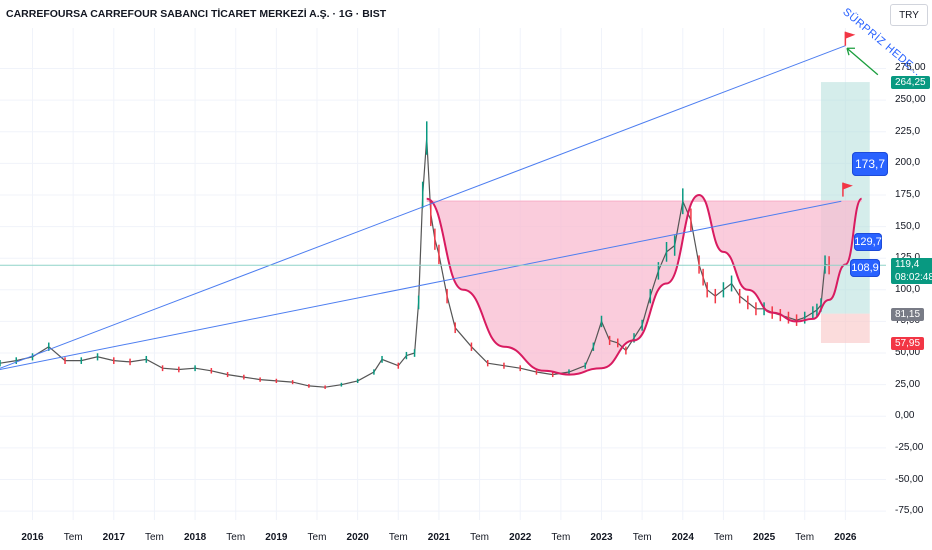 The image size is (932, 550). Describe the element at coordinates (909, 479) in the screenshot. I see `price-axis-tick: -50,00` at that location.